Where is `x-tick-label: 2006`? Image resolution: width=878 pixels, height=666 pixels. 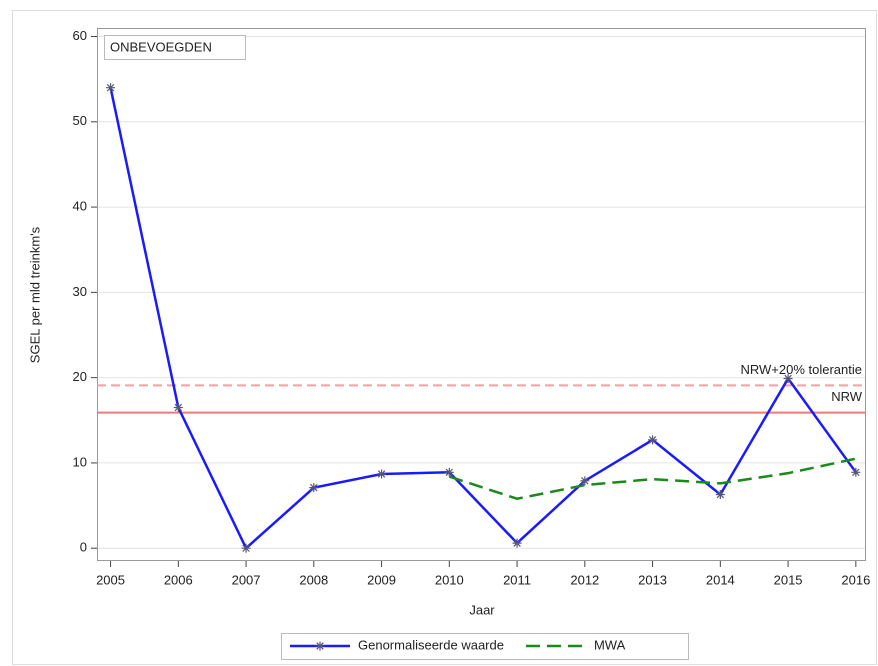
x-tick-label: 2006 is located at coordinates (178, 579).